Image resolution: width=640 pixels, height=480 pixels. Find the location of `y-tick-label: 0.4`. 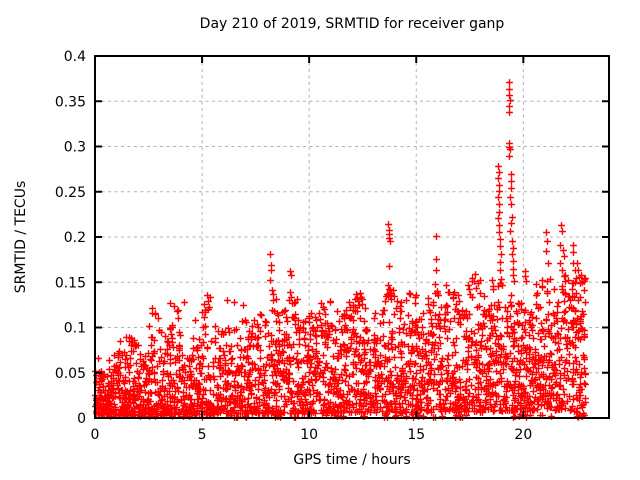

y-tick-label: 0.4 is located at coordinates (75, 57).